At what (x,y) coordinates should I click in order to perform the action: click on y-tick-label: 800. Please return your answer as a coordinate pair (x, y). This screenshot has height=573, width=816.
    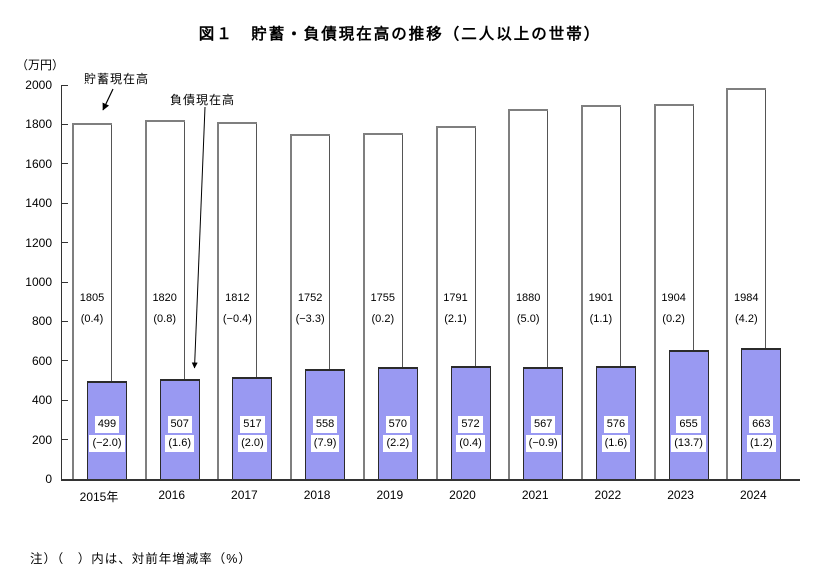
    Looking at the image, I should click on (41, 321).